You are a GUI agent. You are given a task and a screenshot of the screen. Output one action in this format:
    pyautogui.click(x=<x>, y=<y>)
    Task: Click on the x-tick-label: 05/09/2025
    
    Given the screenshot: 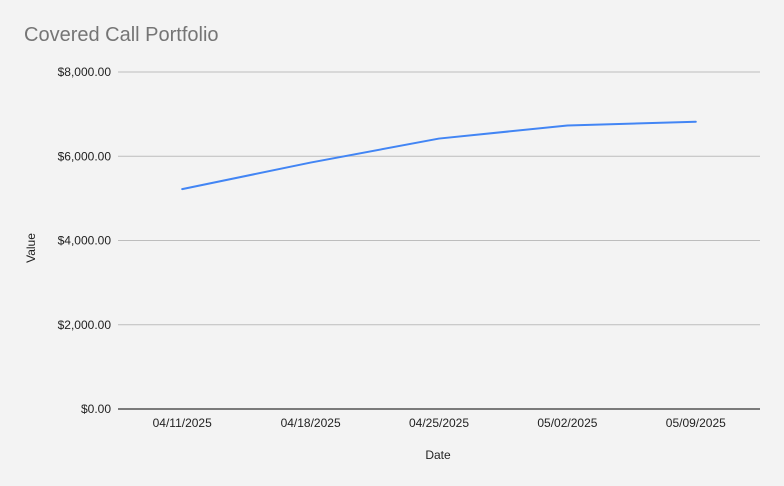 What is the action you would take?
    pyautogui.click(x=696, y=423)
    